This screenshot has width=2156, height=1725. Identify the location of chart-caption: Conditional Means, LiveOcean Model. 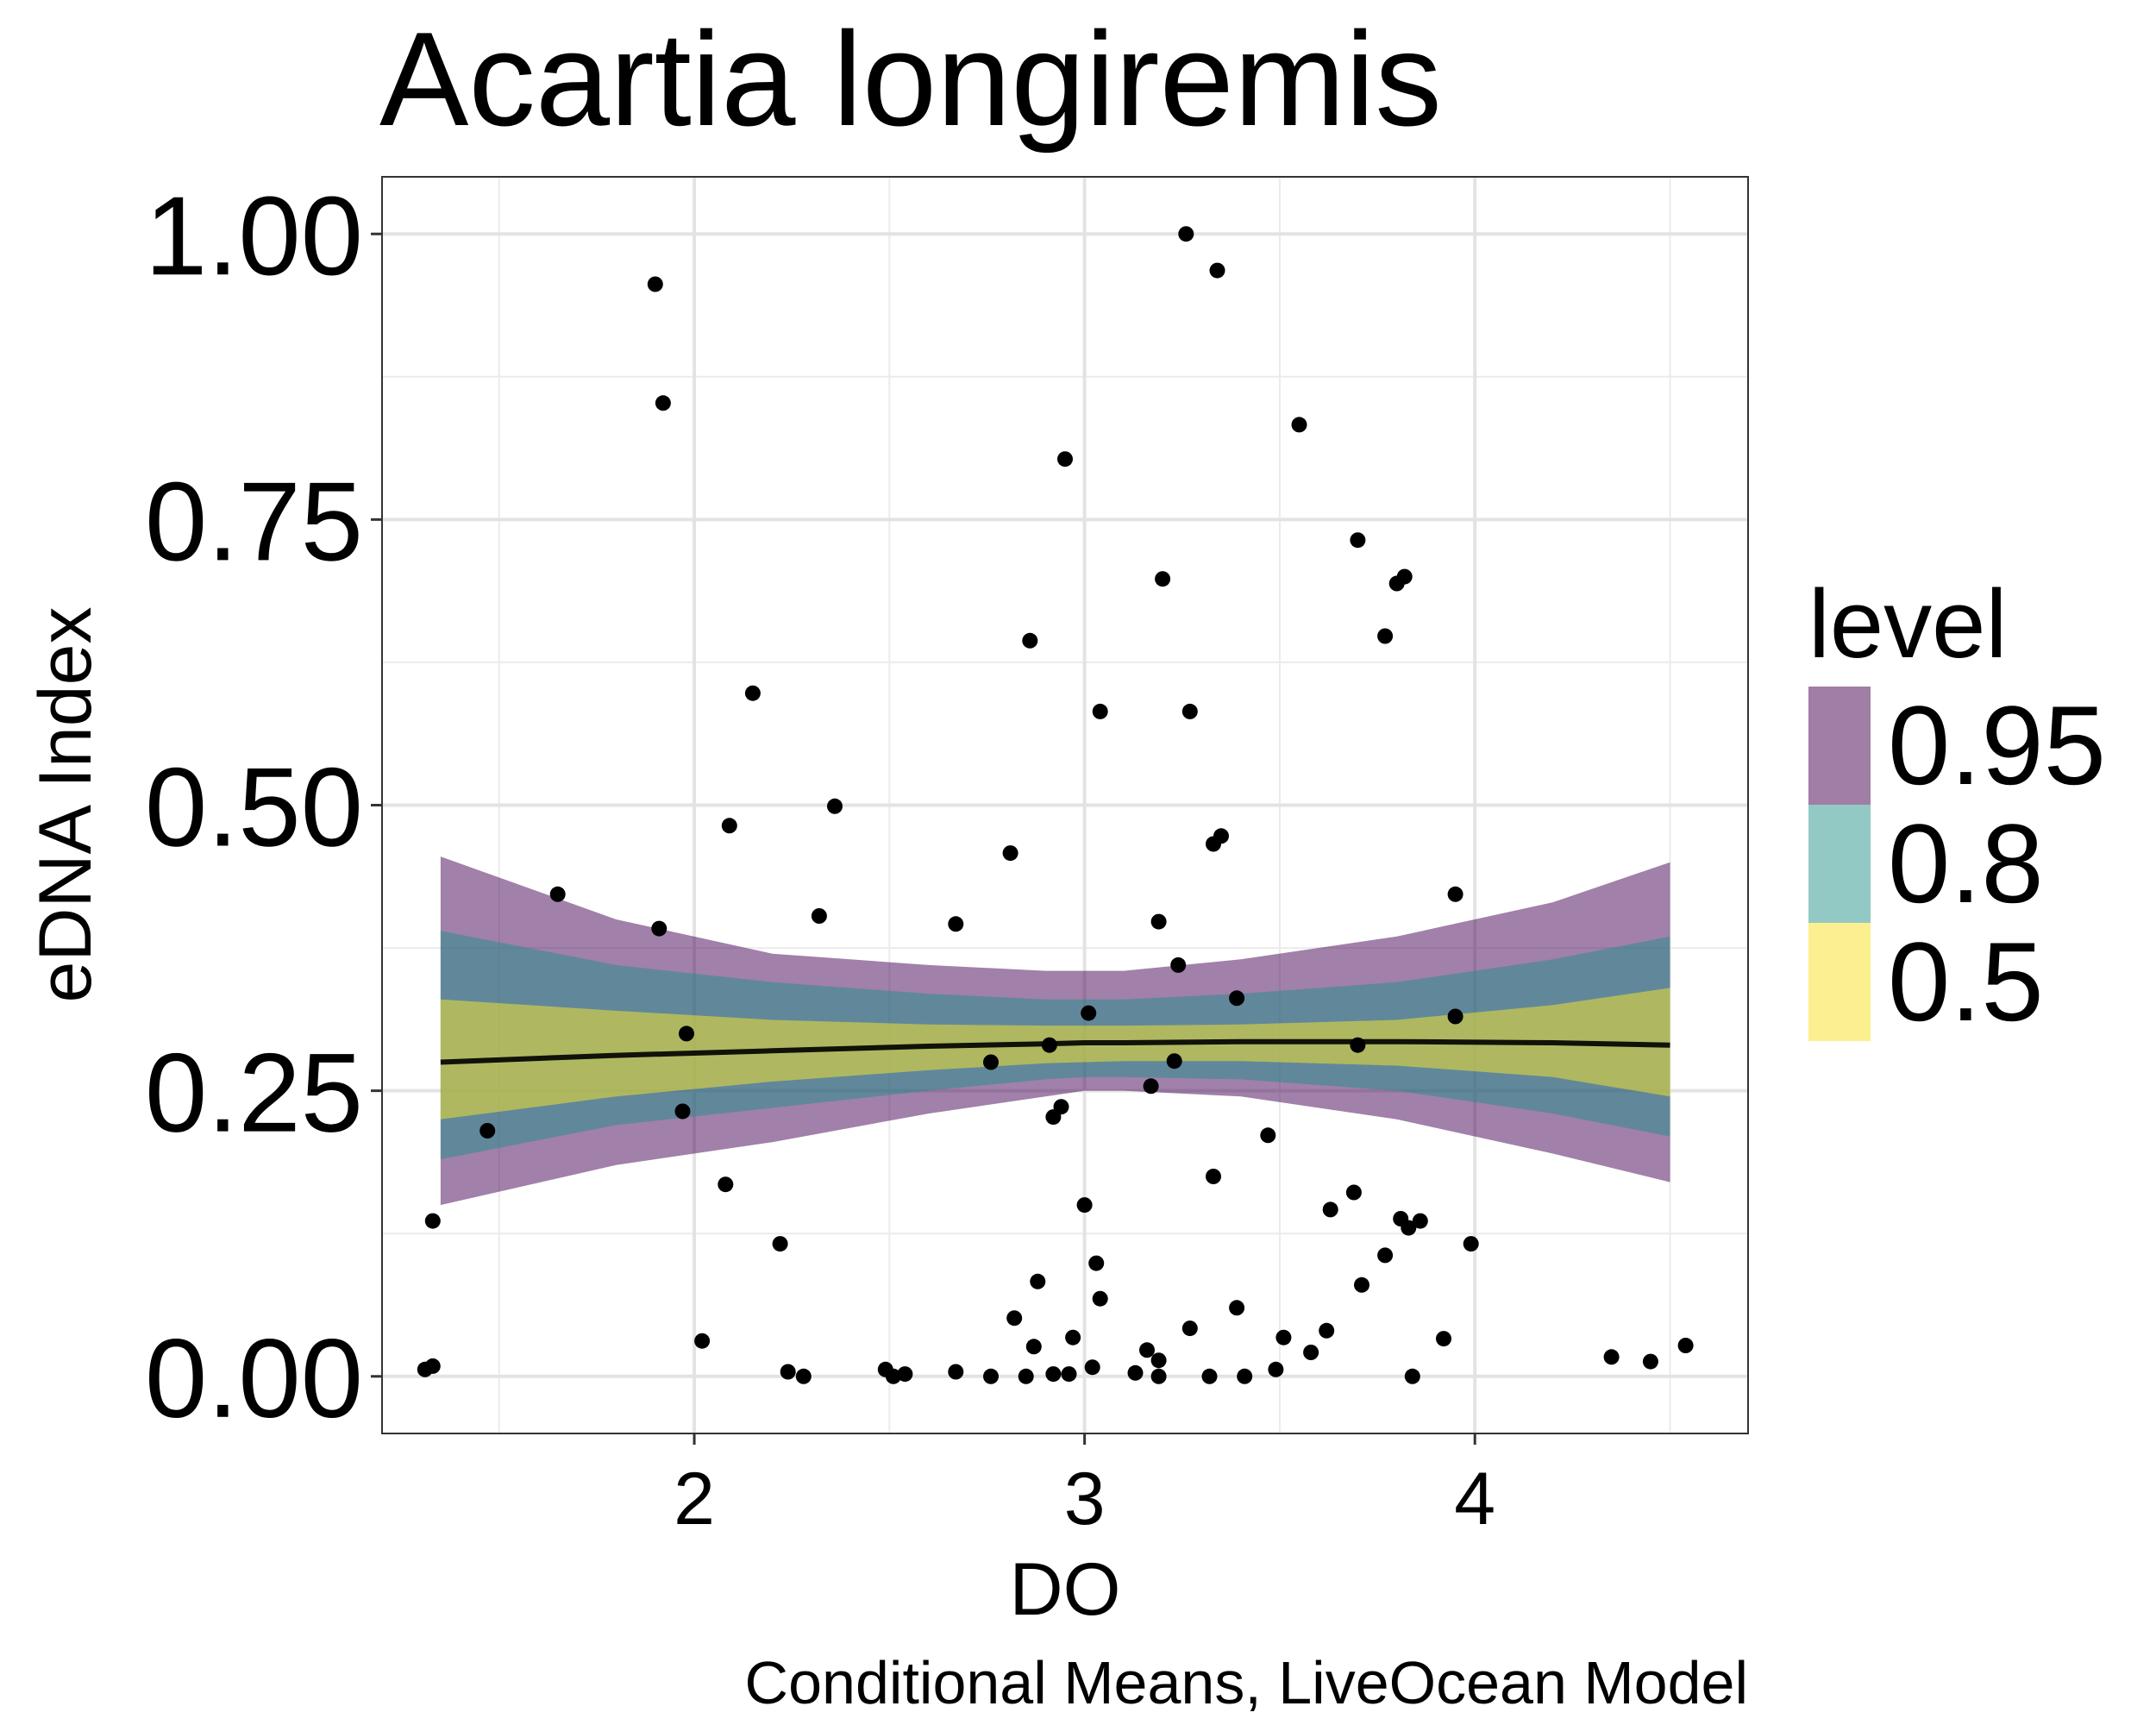
(1246, 1683).